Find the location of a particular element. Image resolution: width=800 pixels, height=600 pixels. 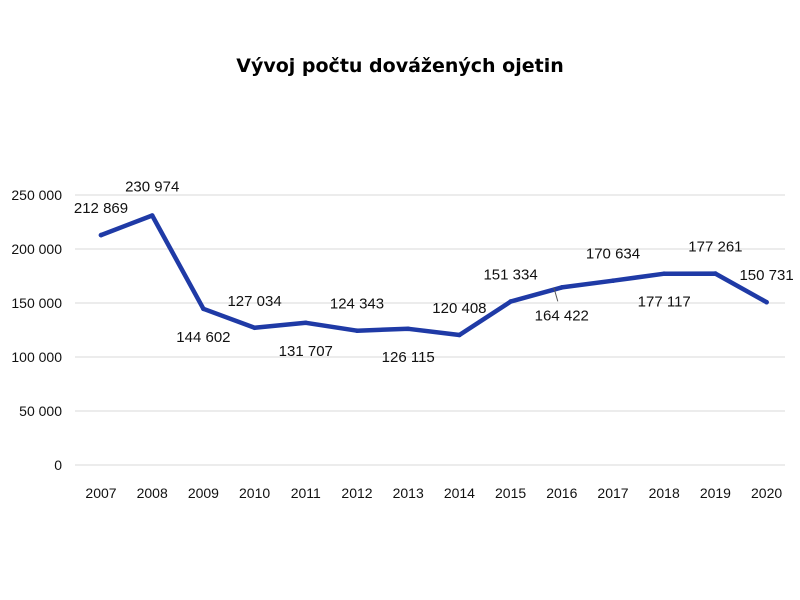

data-label: 177 117 is located at coordinates (664, 302).